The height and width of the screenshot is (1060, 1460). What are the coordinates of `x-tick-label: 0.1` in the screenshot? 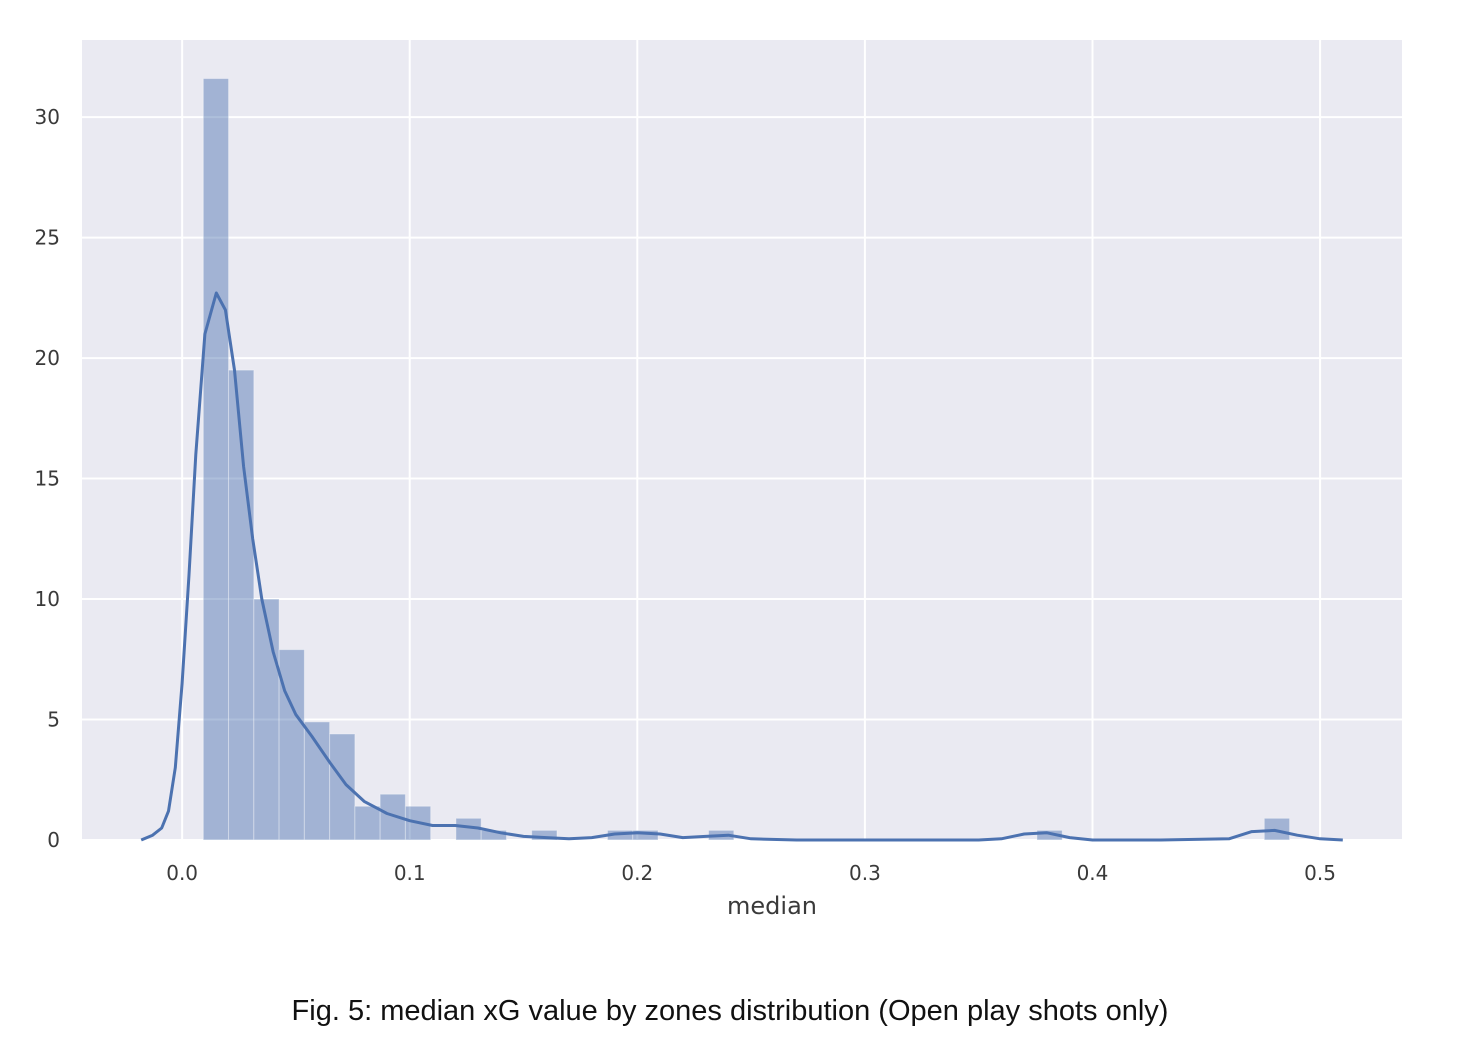 It's located at (410, 873).